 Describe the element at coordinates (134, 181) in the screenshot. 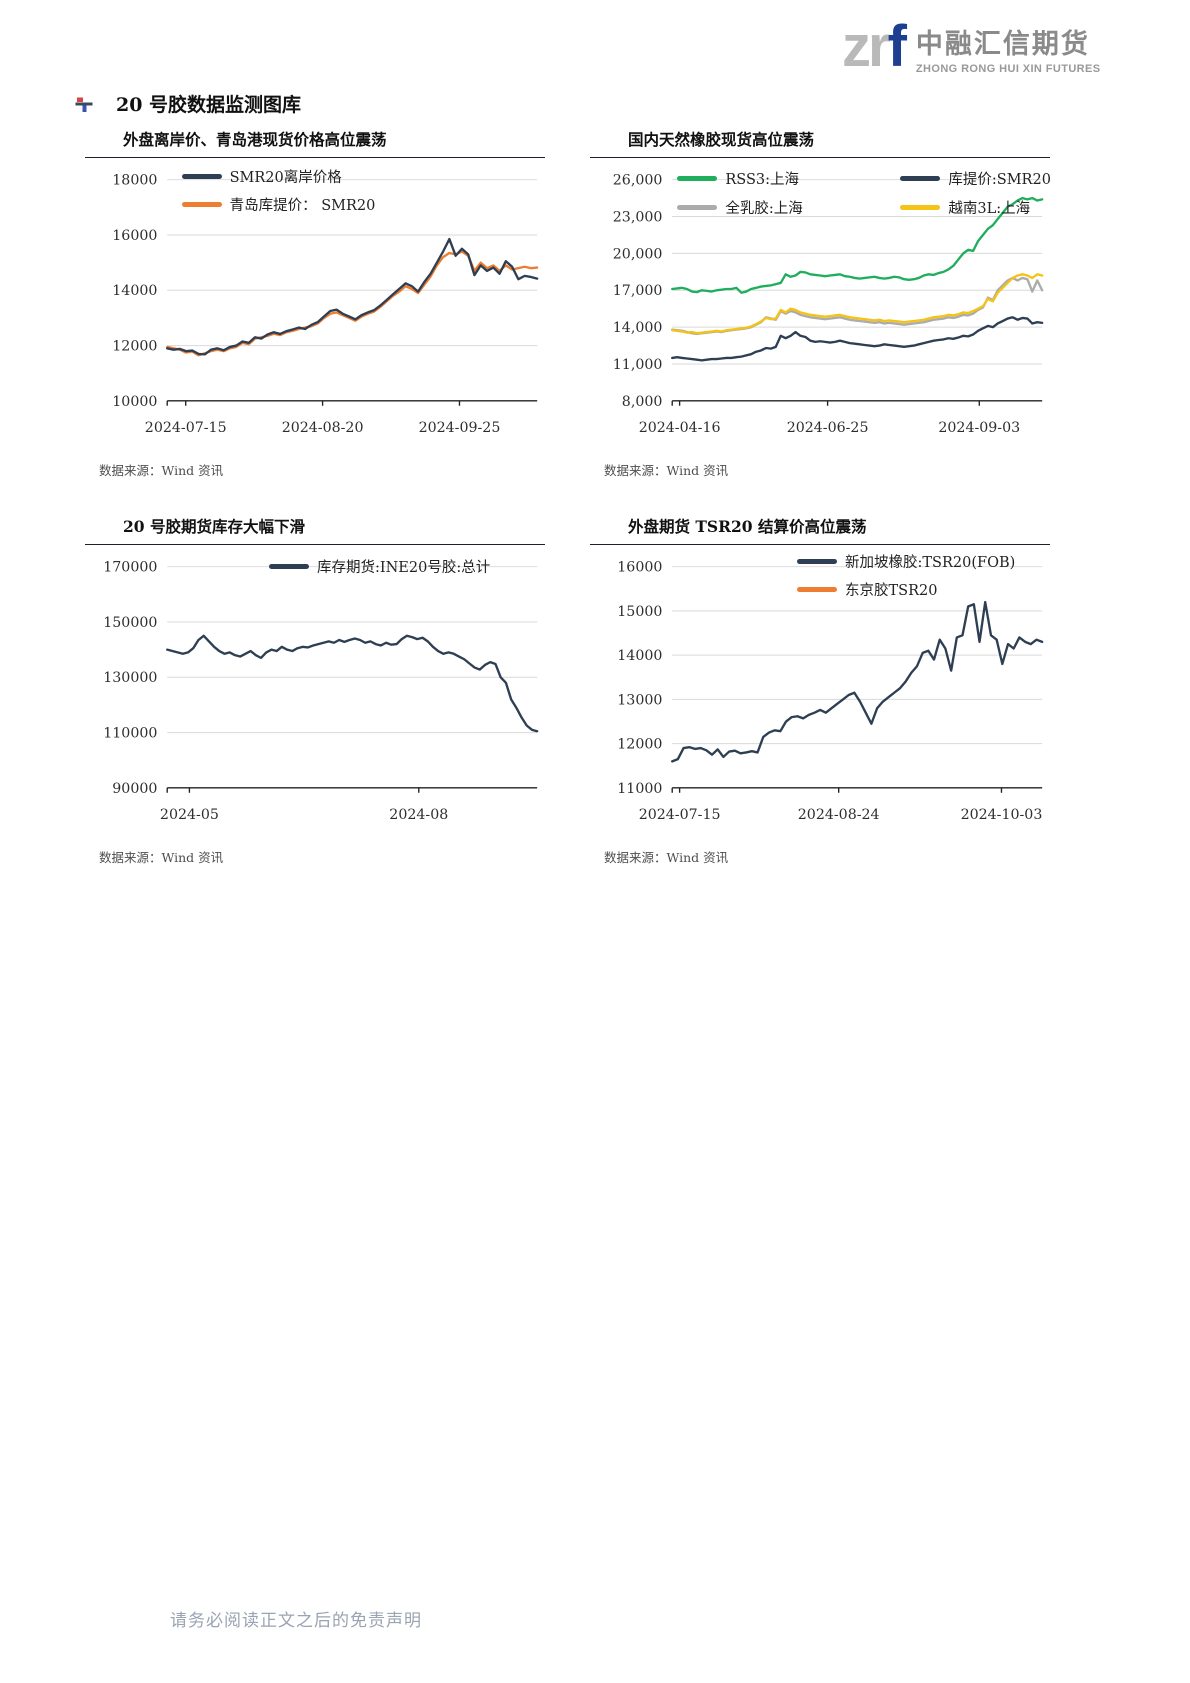

I see `svg-text: 18000` at that location.